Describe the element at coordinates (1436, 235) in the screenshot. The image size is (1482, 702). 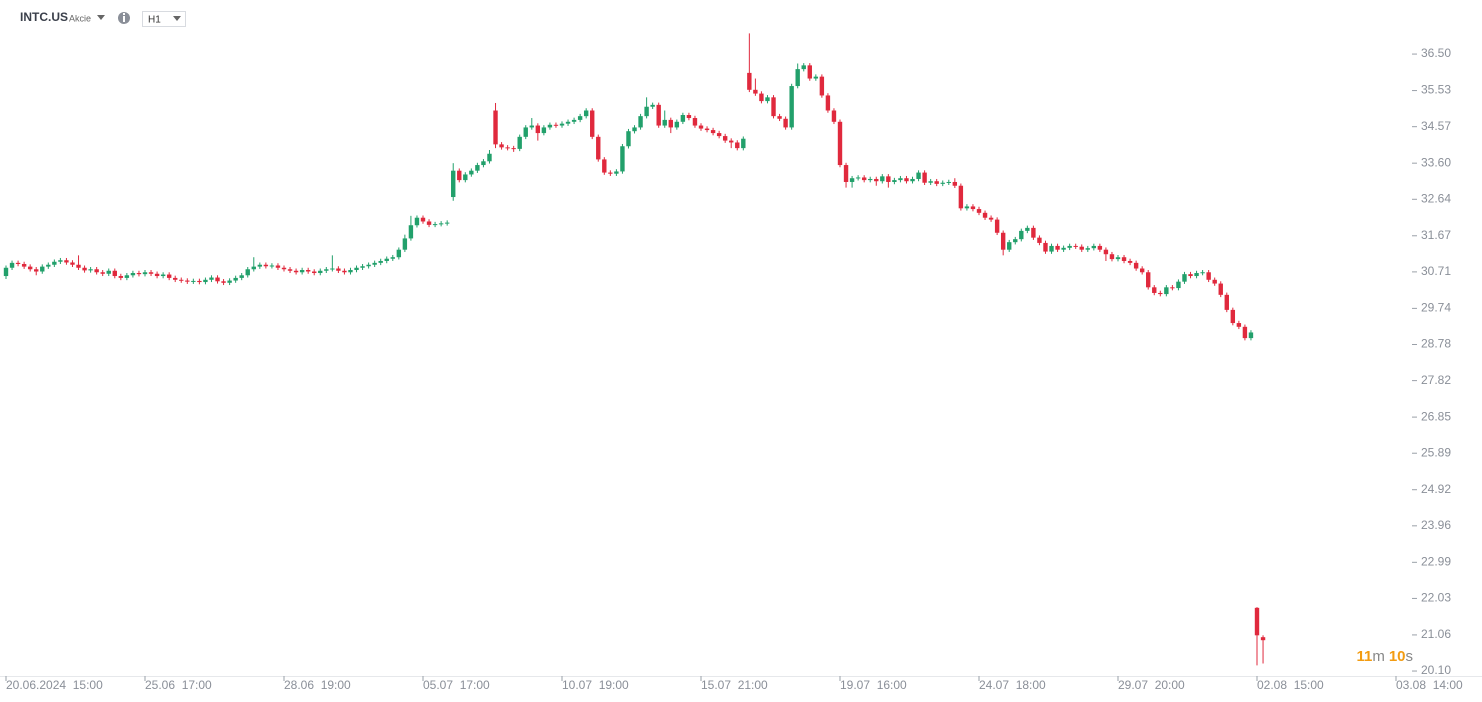
I see `y-tick-label: 31.67` at that location.